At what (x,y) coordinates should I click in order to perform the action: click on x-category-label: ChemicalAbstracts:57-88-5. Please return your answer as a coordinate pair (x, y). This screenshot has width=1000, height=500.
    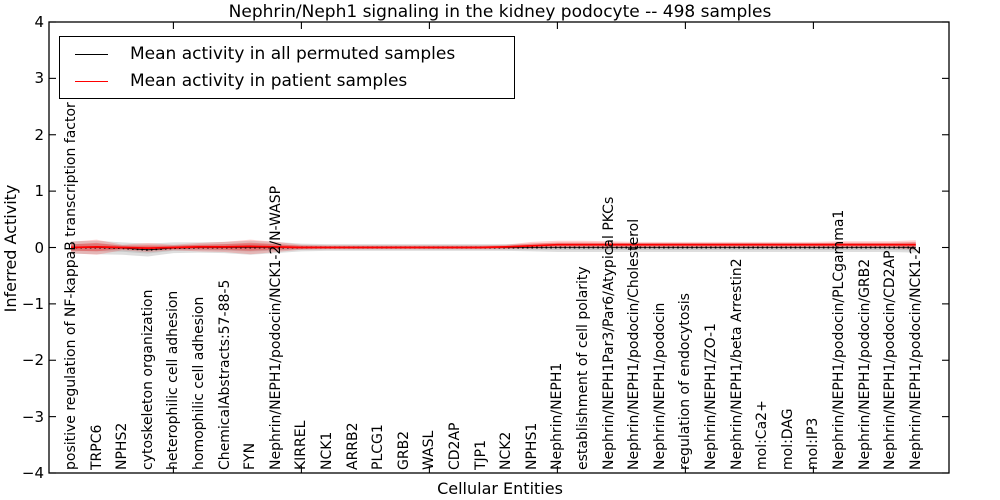
    Looking at the image, I should click on (224, 374).